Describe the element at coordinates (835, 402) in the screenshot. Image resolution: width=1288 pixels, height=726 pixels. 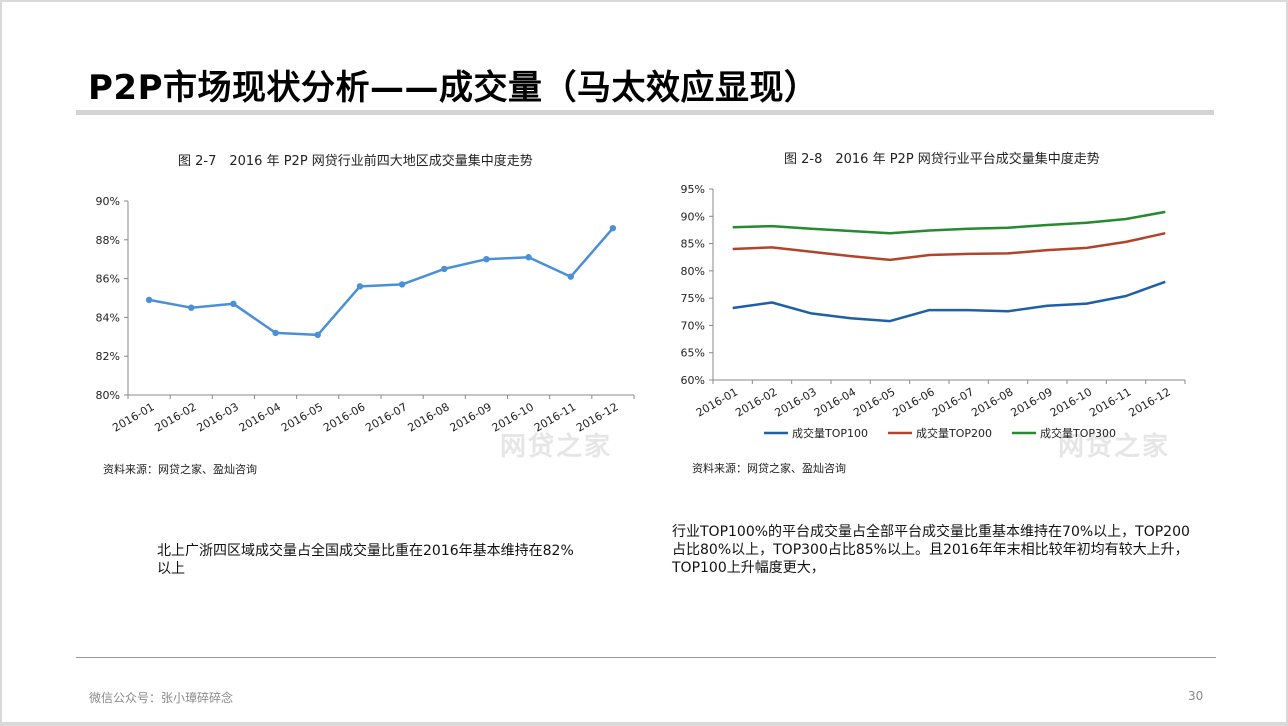
I see `x-tick-label: 2016-04` at that location.